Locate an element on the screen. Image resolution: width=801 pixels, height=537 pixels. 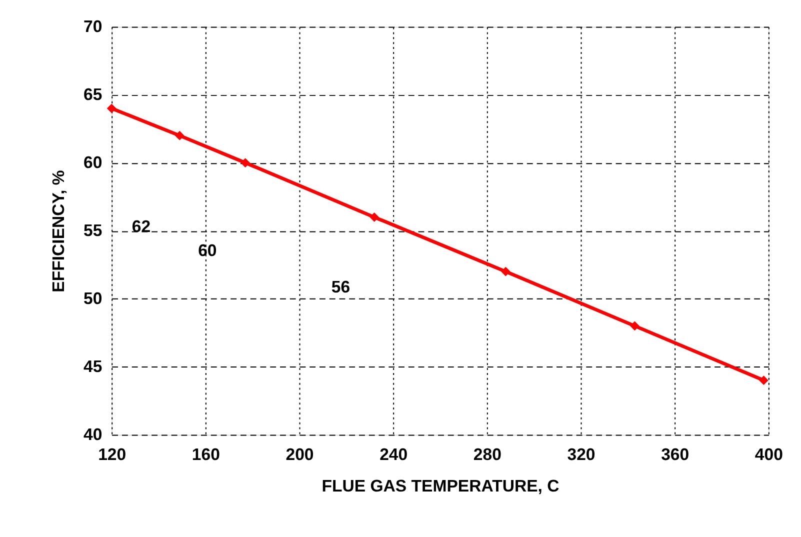
y-tick-label: 50 is located at coordinates (93, 298).